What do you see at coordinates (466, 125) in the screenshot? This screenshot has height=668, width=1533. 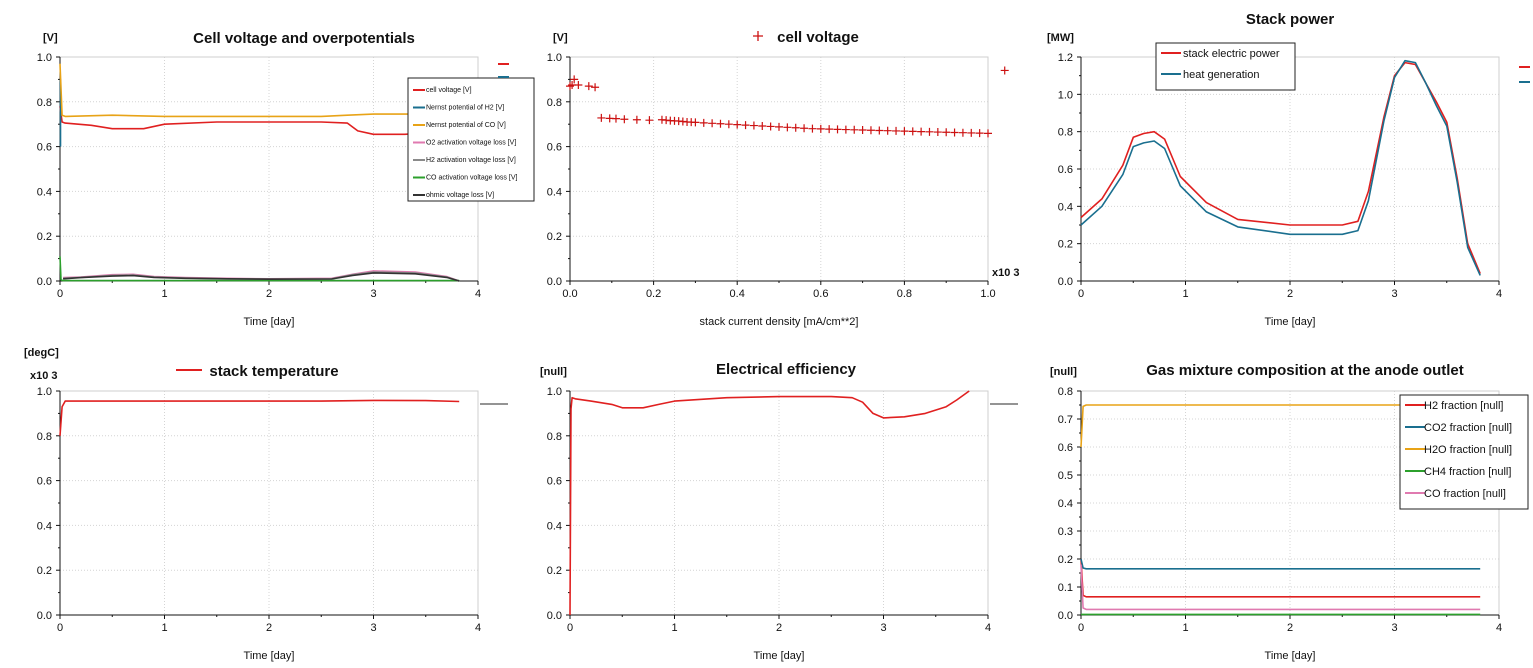 I see `legend-label: Nernst potential of CO [V]` at bounding box center [466, 125].